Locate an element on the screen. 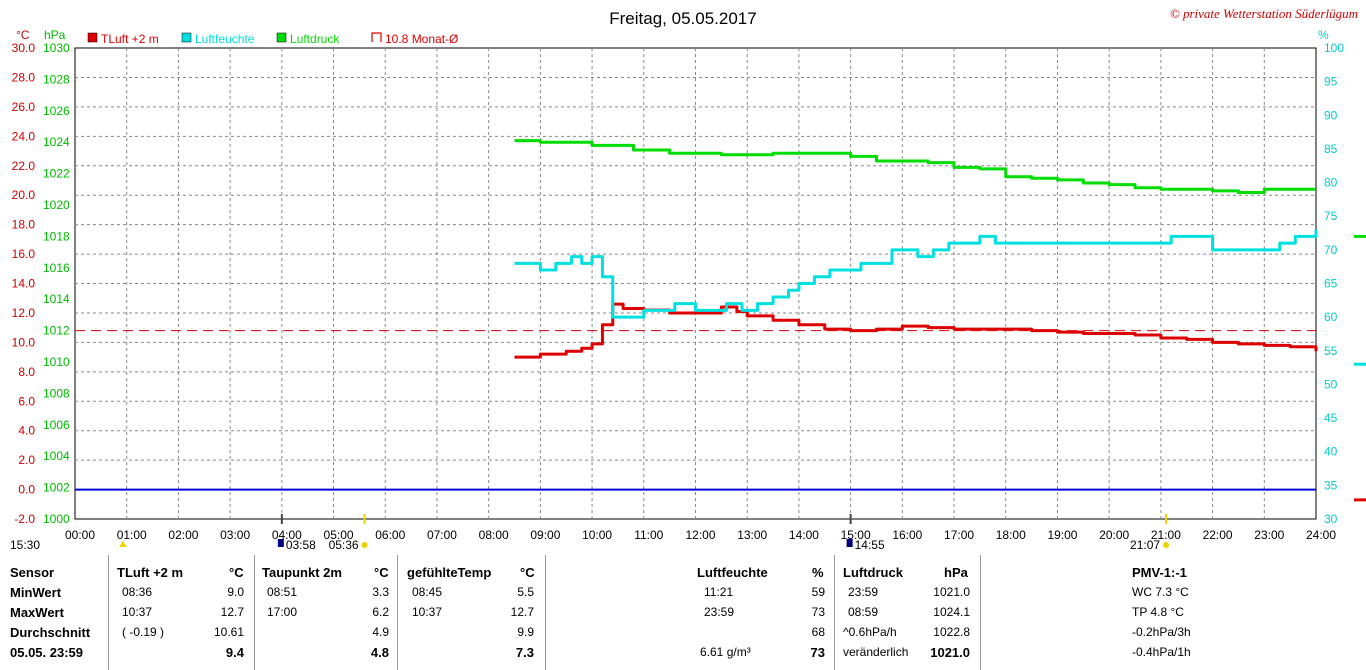  press-tick-label: 1028 is located at coordinates (56, 79).